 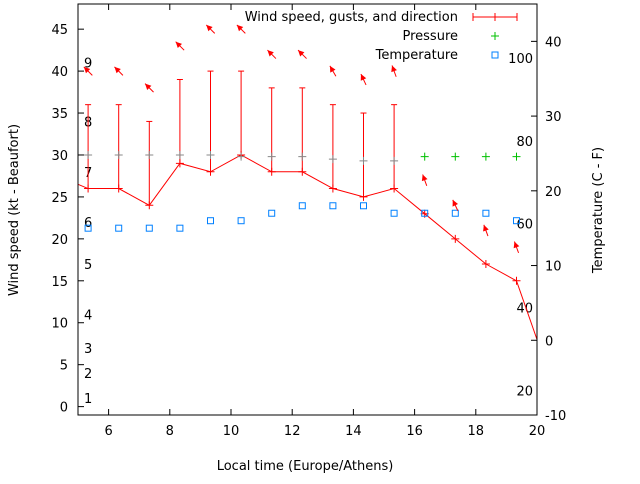 I want to click on y2-tick-label: -10, so click(x=555, y=416).